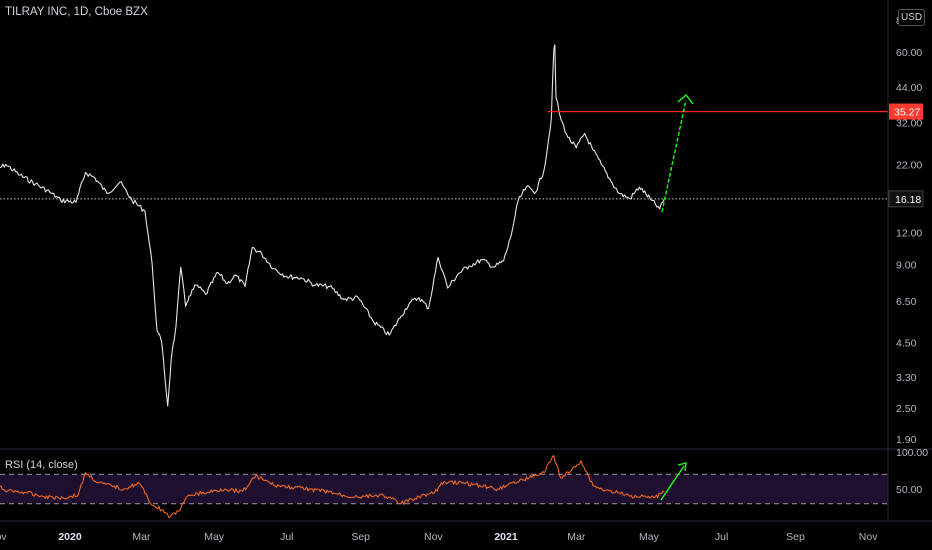 Image resolution: width=932 pixels, height=550 pixels. I want to click on rsi-arrow-up-icon, so click(672, 483).